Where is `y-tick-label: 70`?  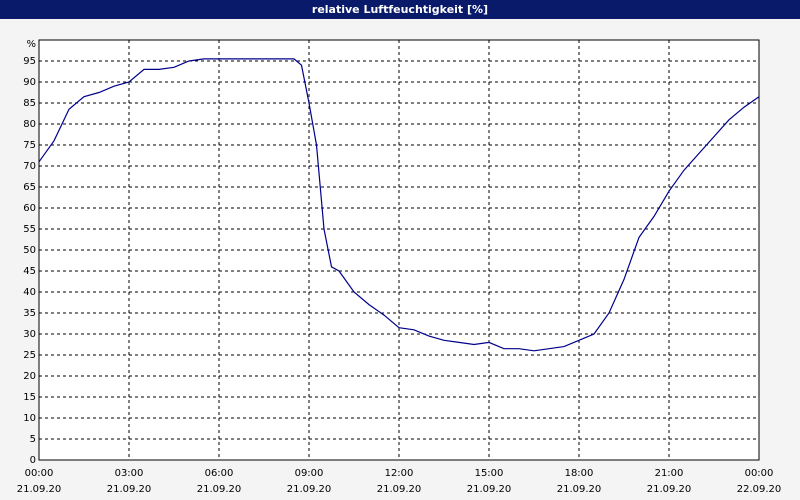
y-tick-label: 70 is located at coordinates (29, 166).